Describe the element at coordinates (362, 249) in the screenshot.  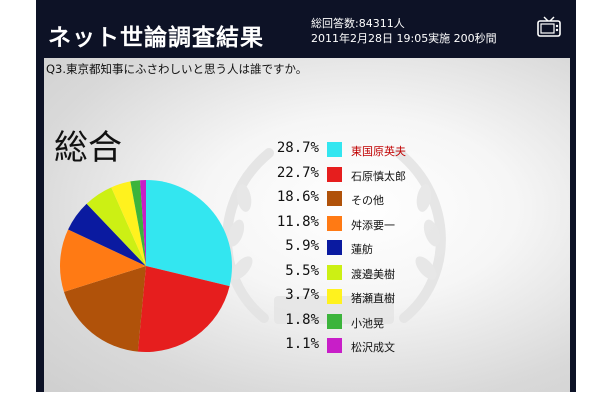
I see `legend-label: 蓮舫` at that location.